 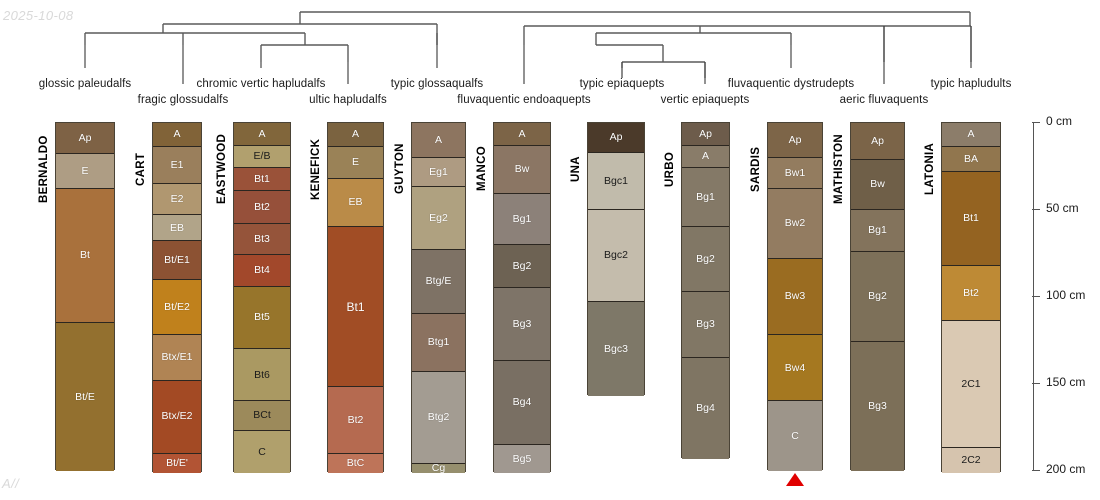 What do you see at coordinates (616, 349) in the screenshot?
I see `horizon-segment: Bgc3` at bounding box center [616, 349].